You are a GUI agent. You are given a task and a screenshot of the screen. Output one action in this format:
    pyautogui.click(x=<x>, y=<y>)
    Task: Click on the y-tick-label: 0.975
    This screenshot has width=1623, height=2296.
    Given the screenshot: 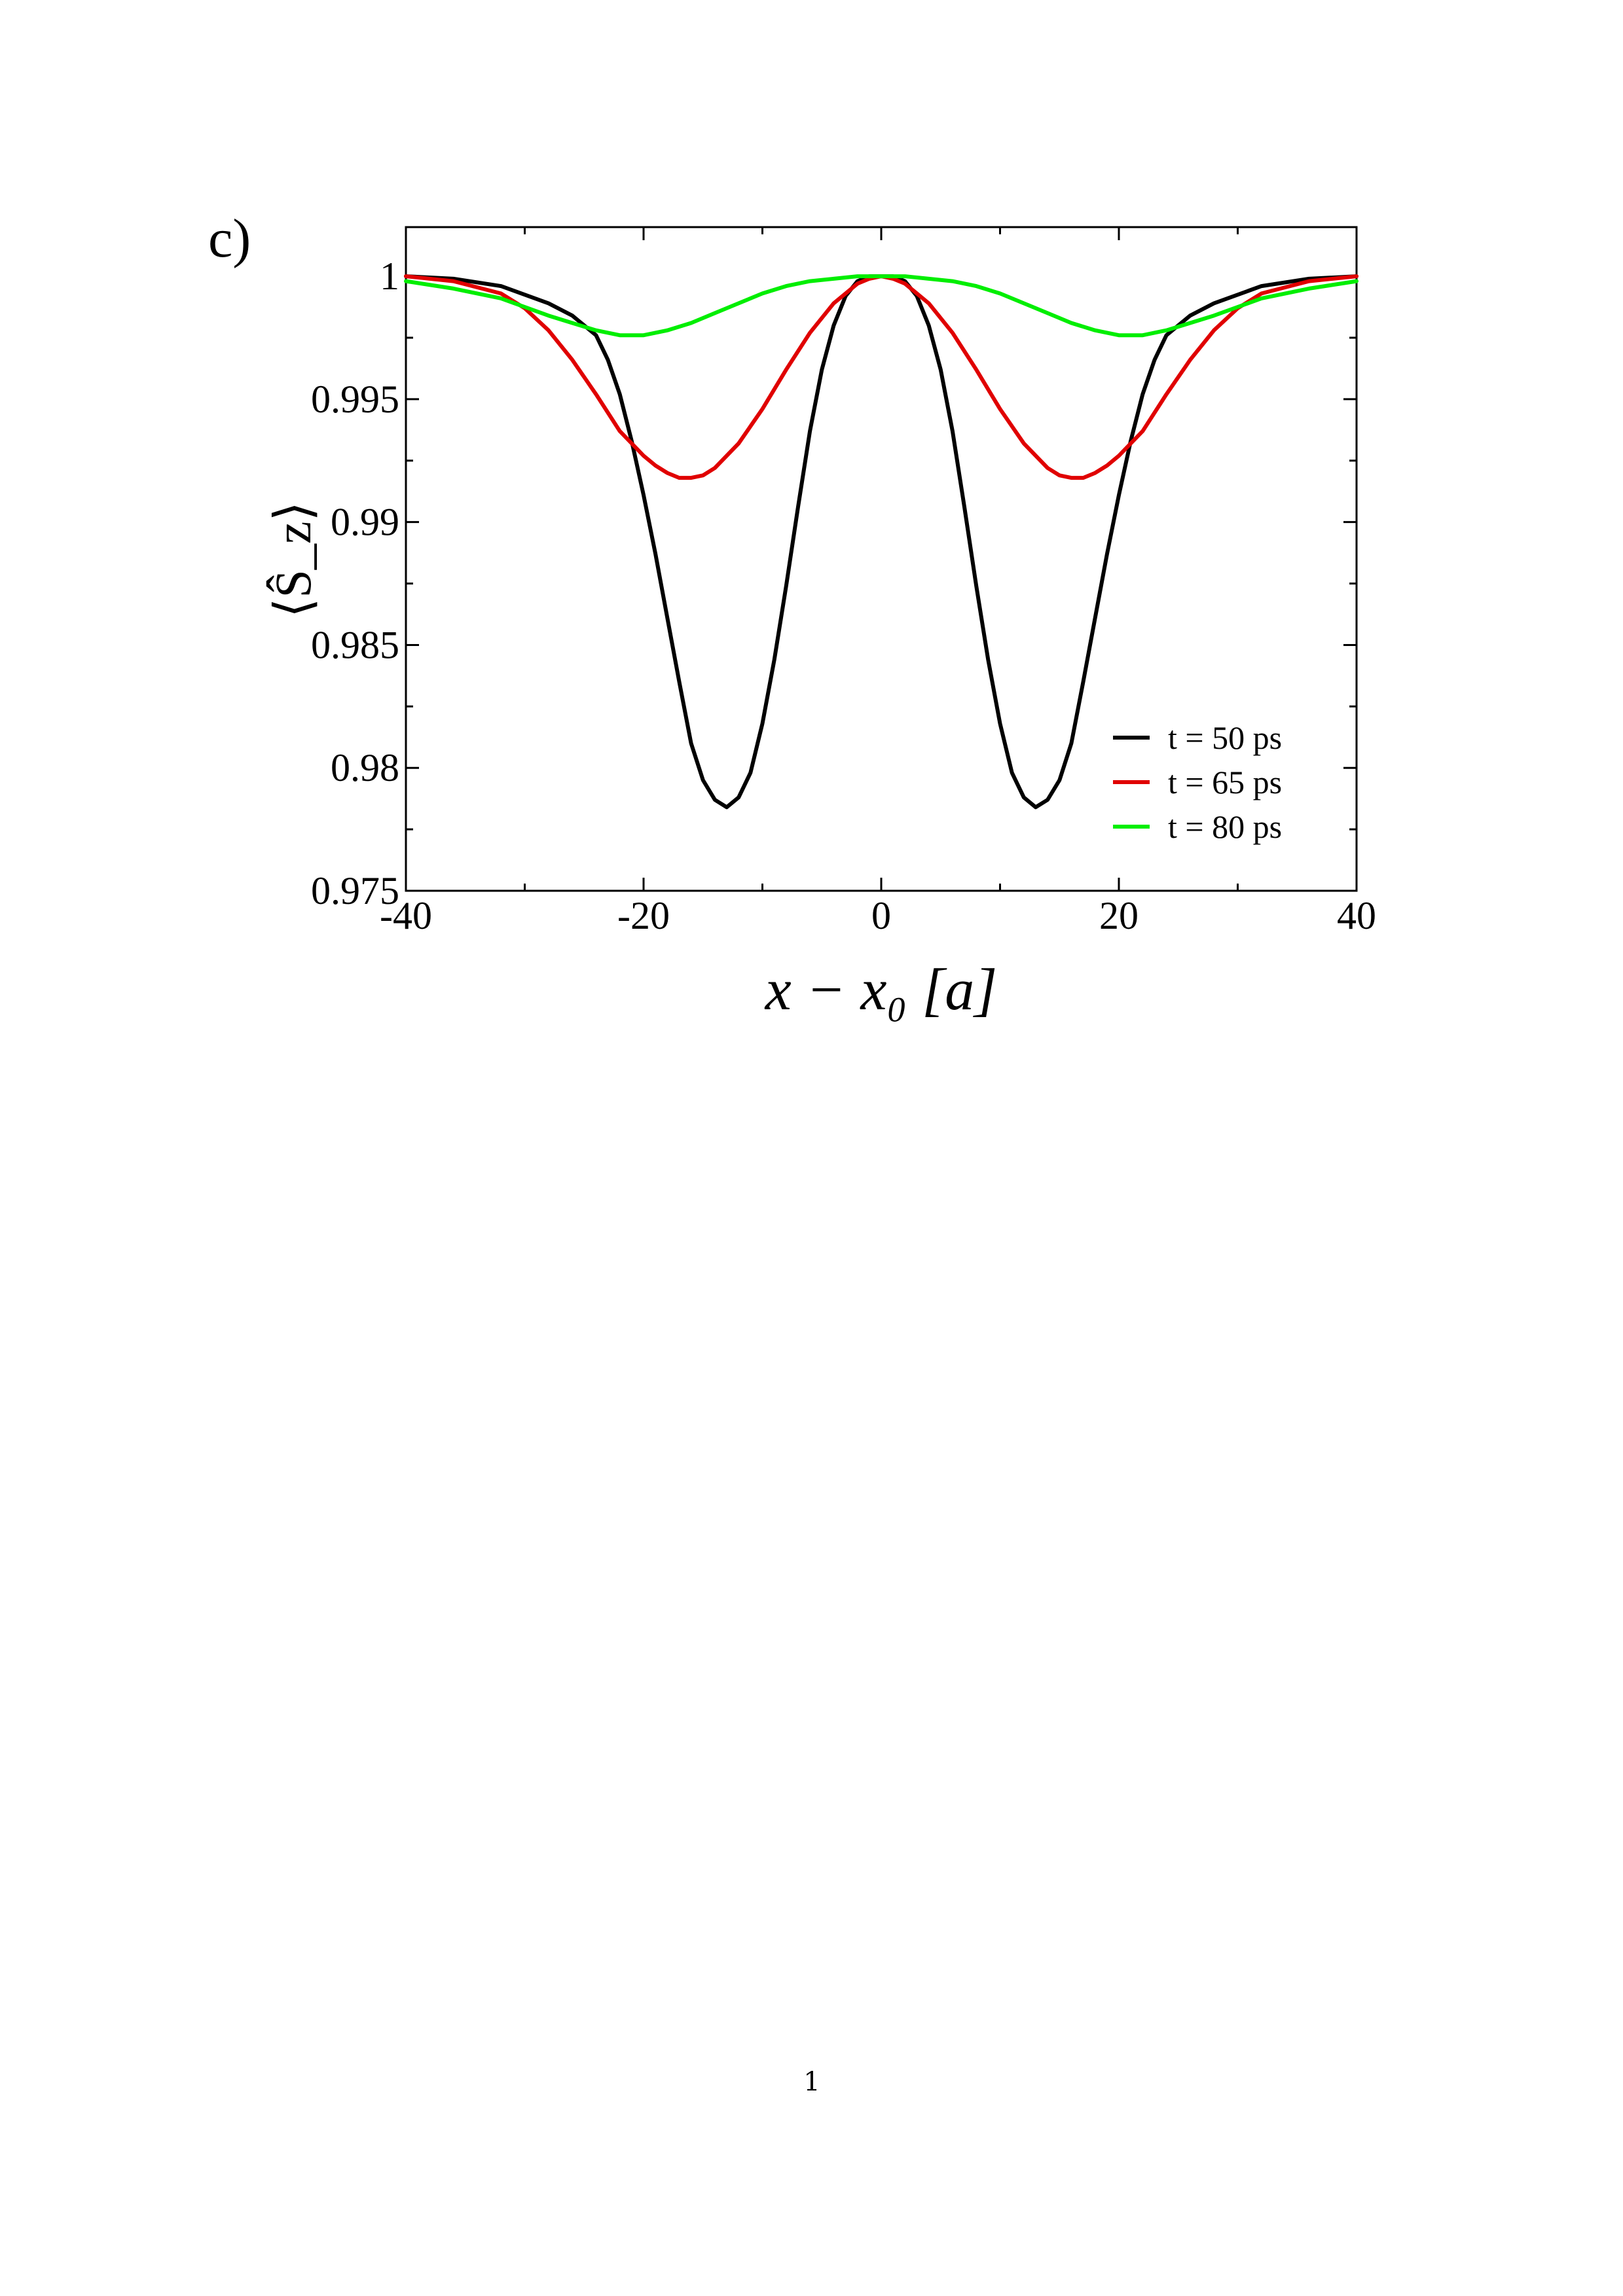 What is the action you would take?
    pyautogui.click(x=355, y=890)
    